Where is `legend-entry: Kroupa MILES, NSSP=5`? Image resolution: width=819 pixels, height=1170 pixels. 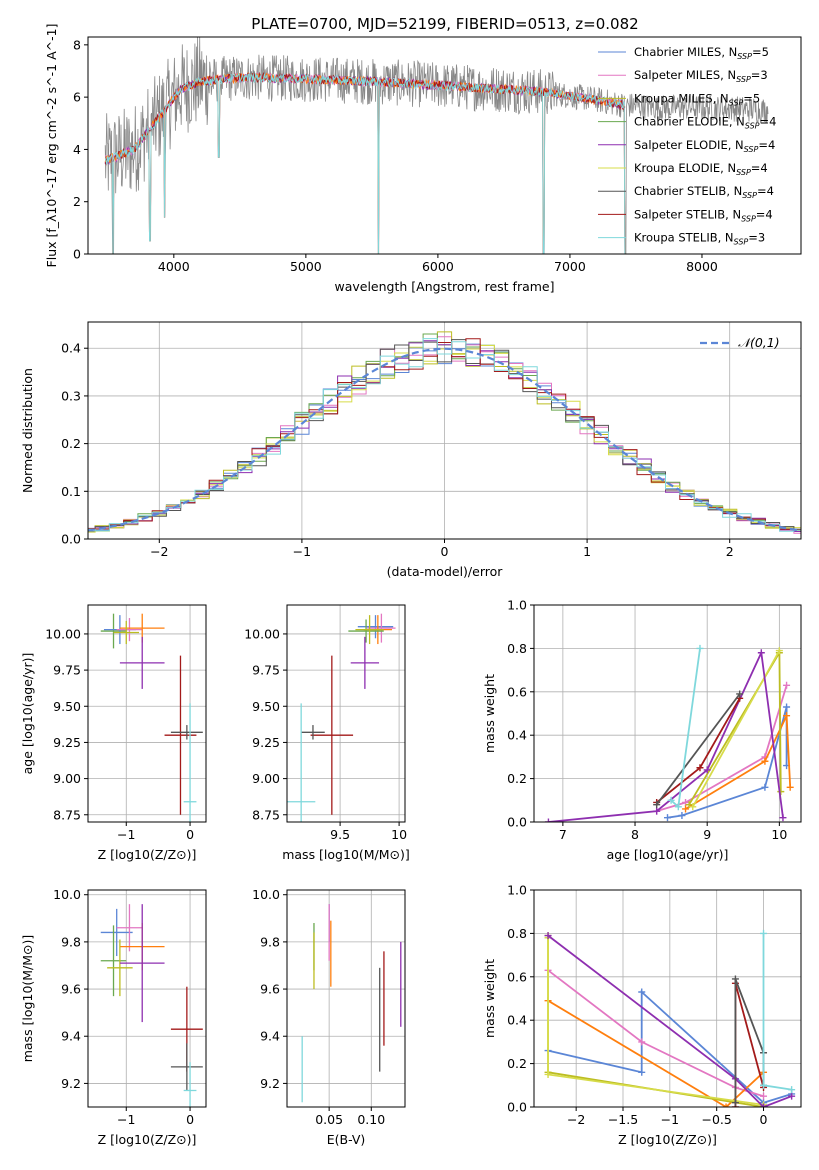
legend-entry: Kroupa MILES, NSSP=5 is located at coordinates (697, 99).